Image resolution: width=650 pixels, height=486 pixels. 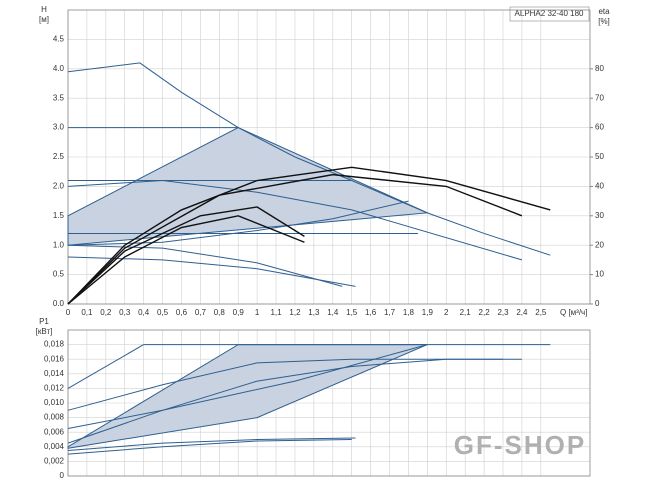 What do you see at coordinates (87, 312) in the screenshot?
I see `x-tick-label: 0,1` at bounding box center [87, 312].